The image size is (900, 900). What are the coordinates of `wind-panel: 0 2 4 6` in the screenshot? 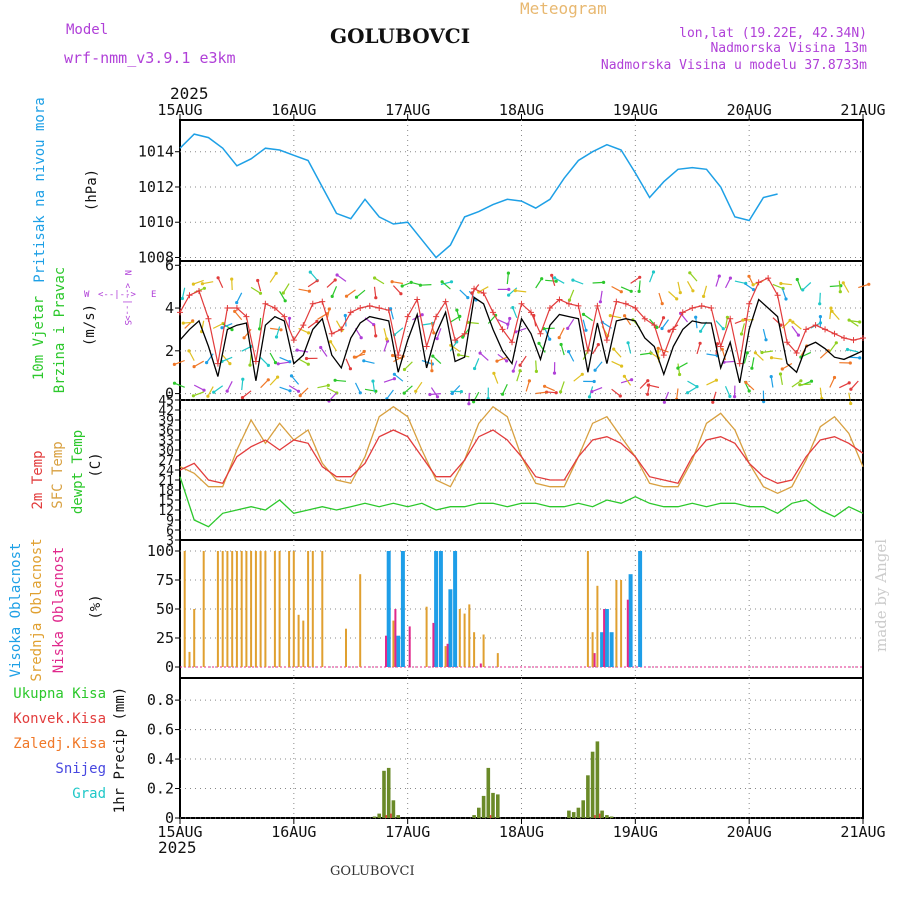 It's located at (518, 331).